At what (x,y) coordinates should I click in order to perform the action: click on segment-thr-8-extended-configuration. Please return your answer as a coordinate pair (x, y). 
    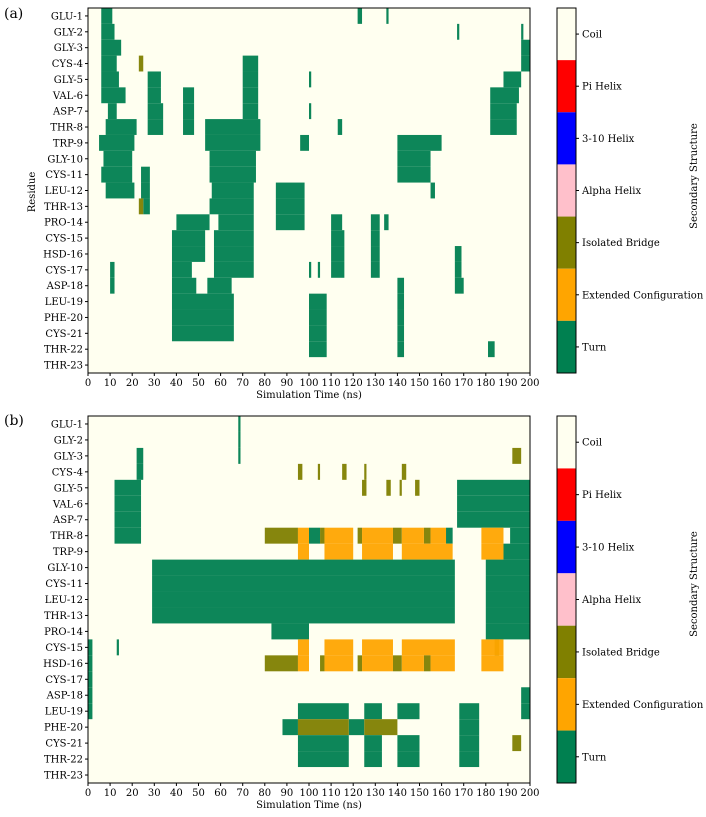
    Looking at the image, I should click on (492, 535).